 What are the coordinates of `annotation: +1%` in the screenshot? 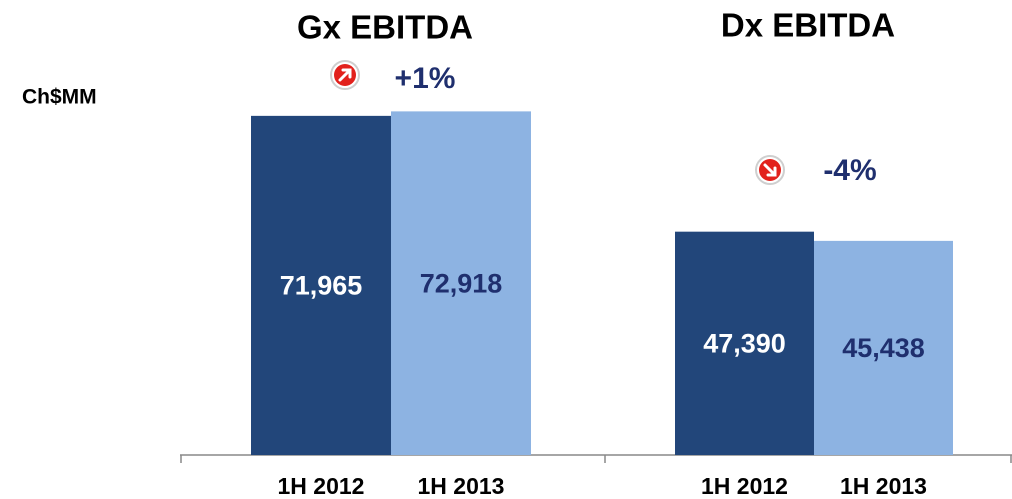 It's located at (425, 78).